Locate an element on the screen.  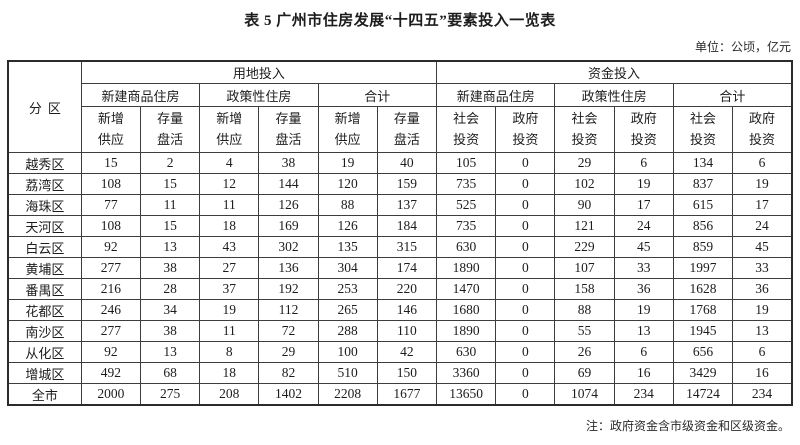
table-cell: 1677 is located at coordinates (407, 394).